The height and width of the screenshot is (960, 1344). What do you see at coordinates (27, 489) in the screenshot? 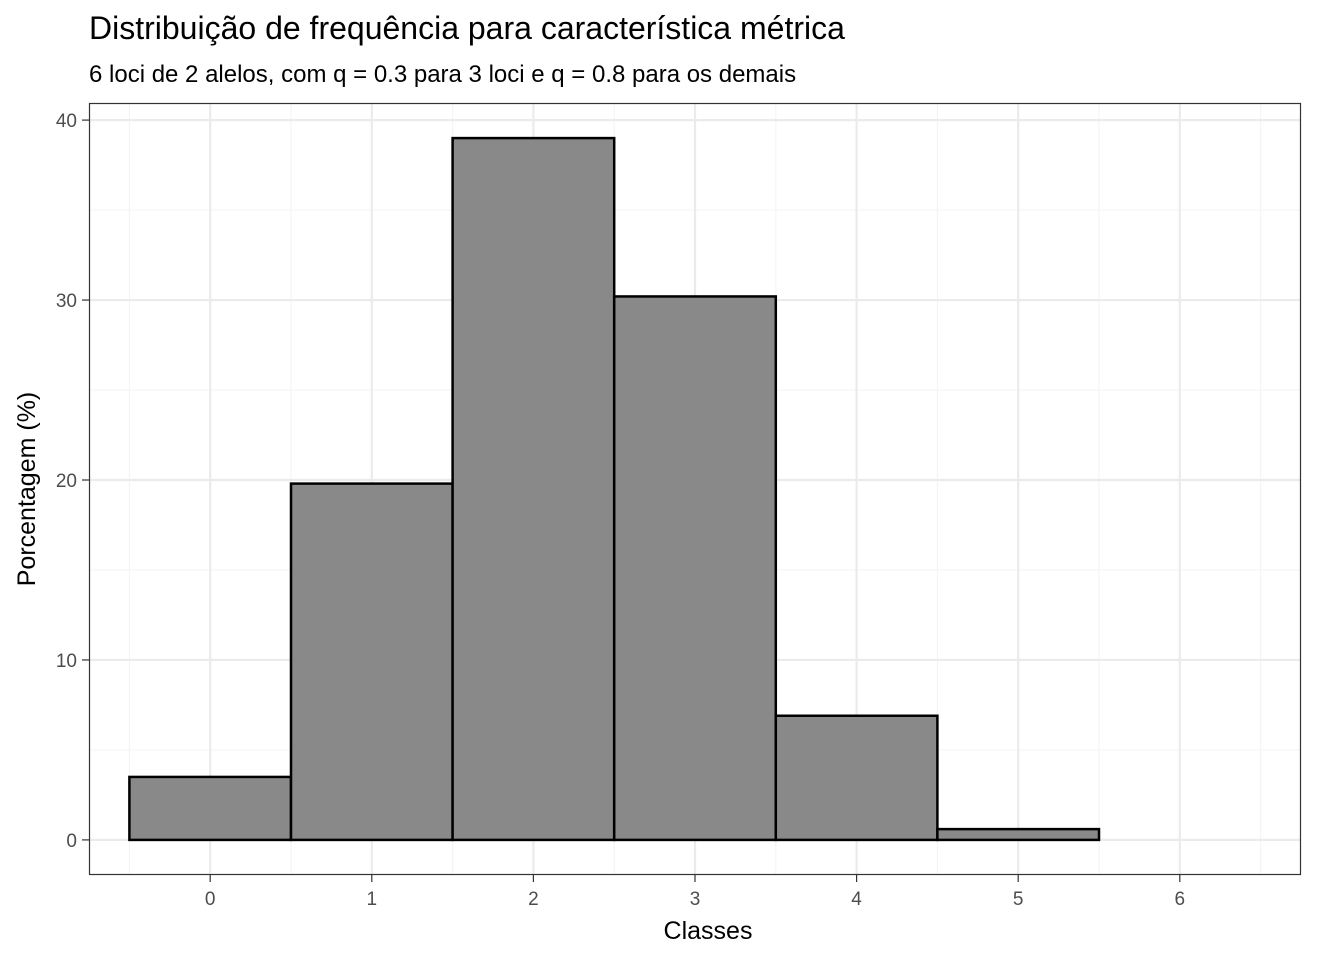
I see `y-axis-title: Porcentagem (%)` at bounding box center [27, 489].